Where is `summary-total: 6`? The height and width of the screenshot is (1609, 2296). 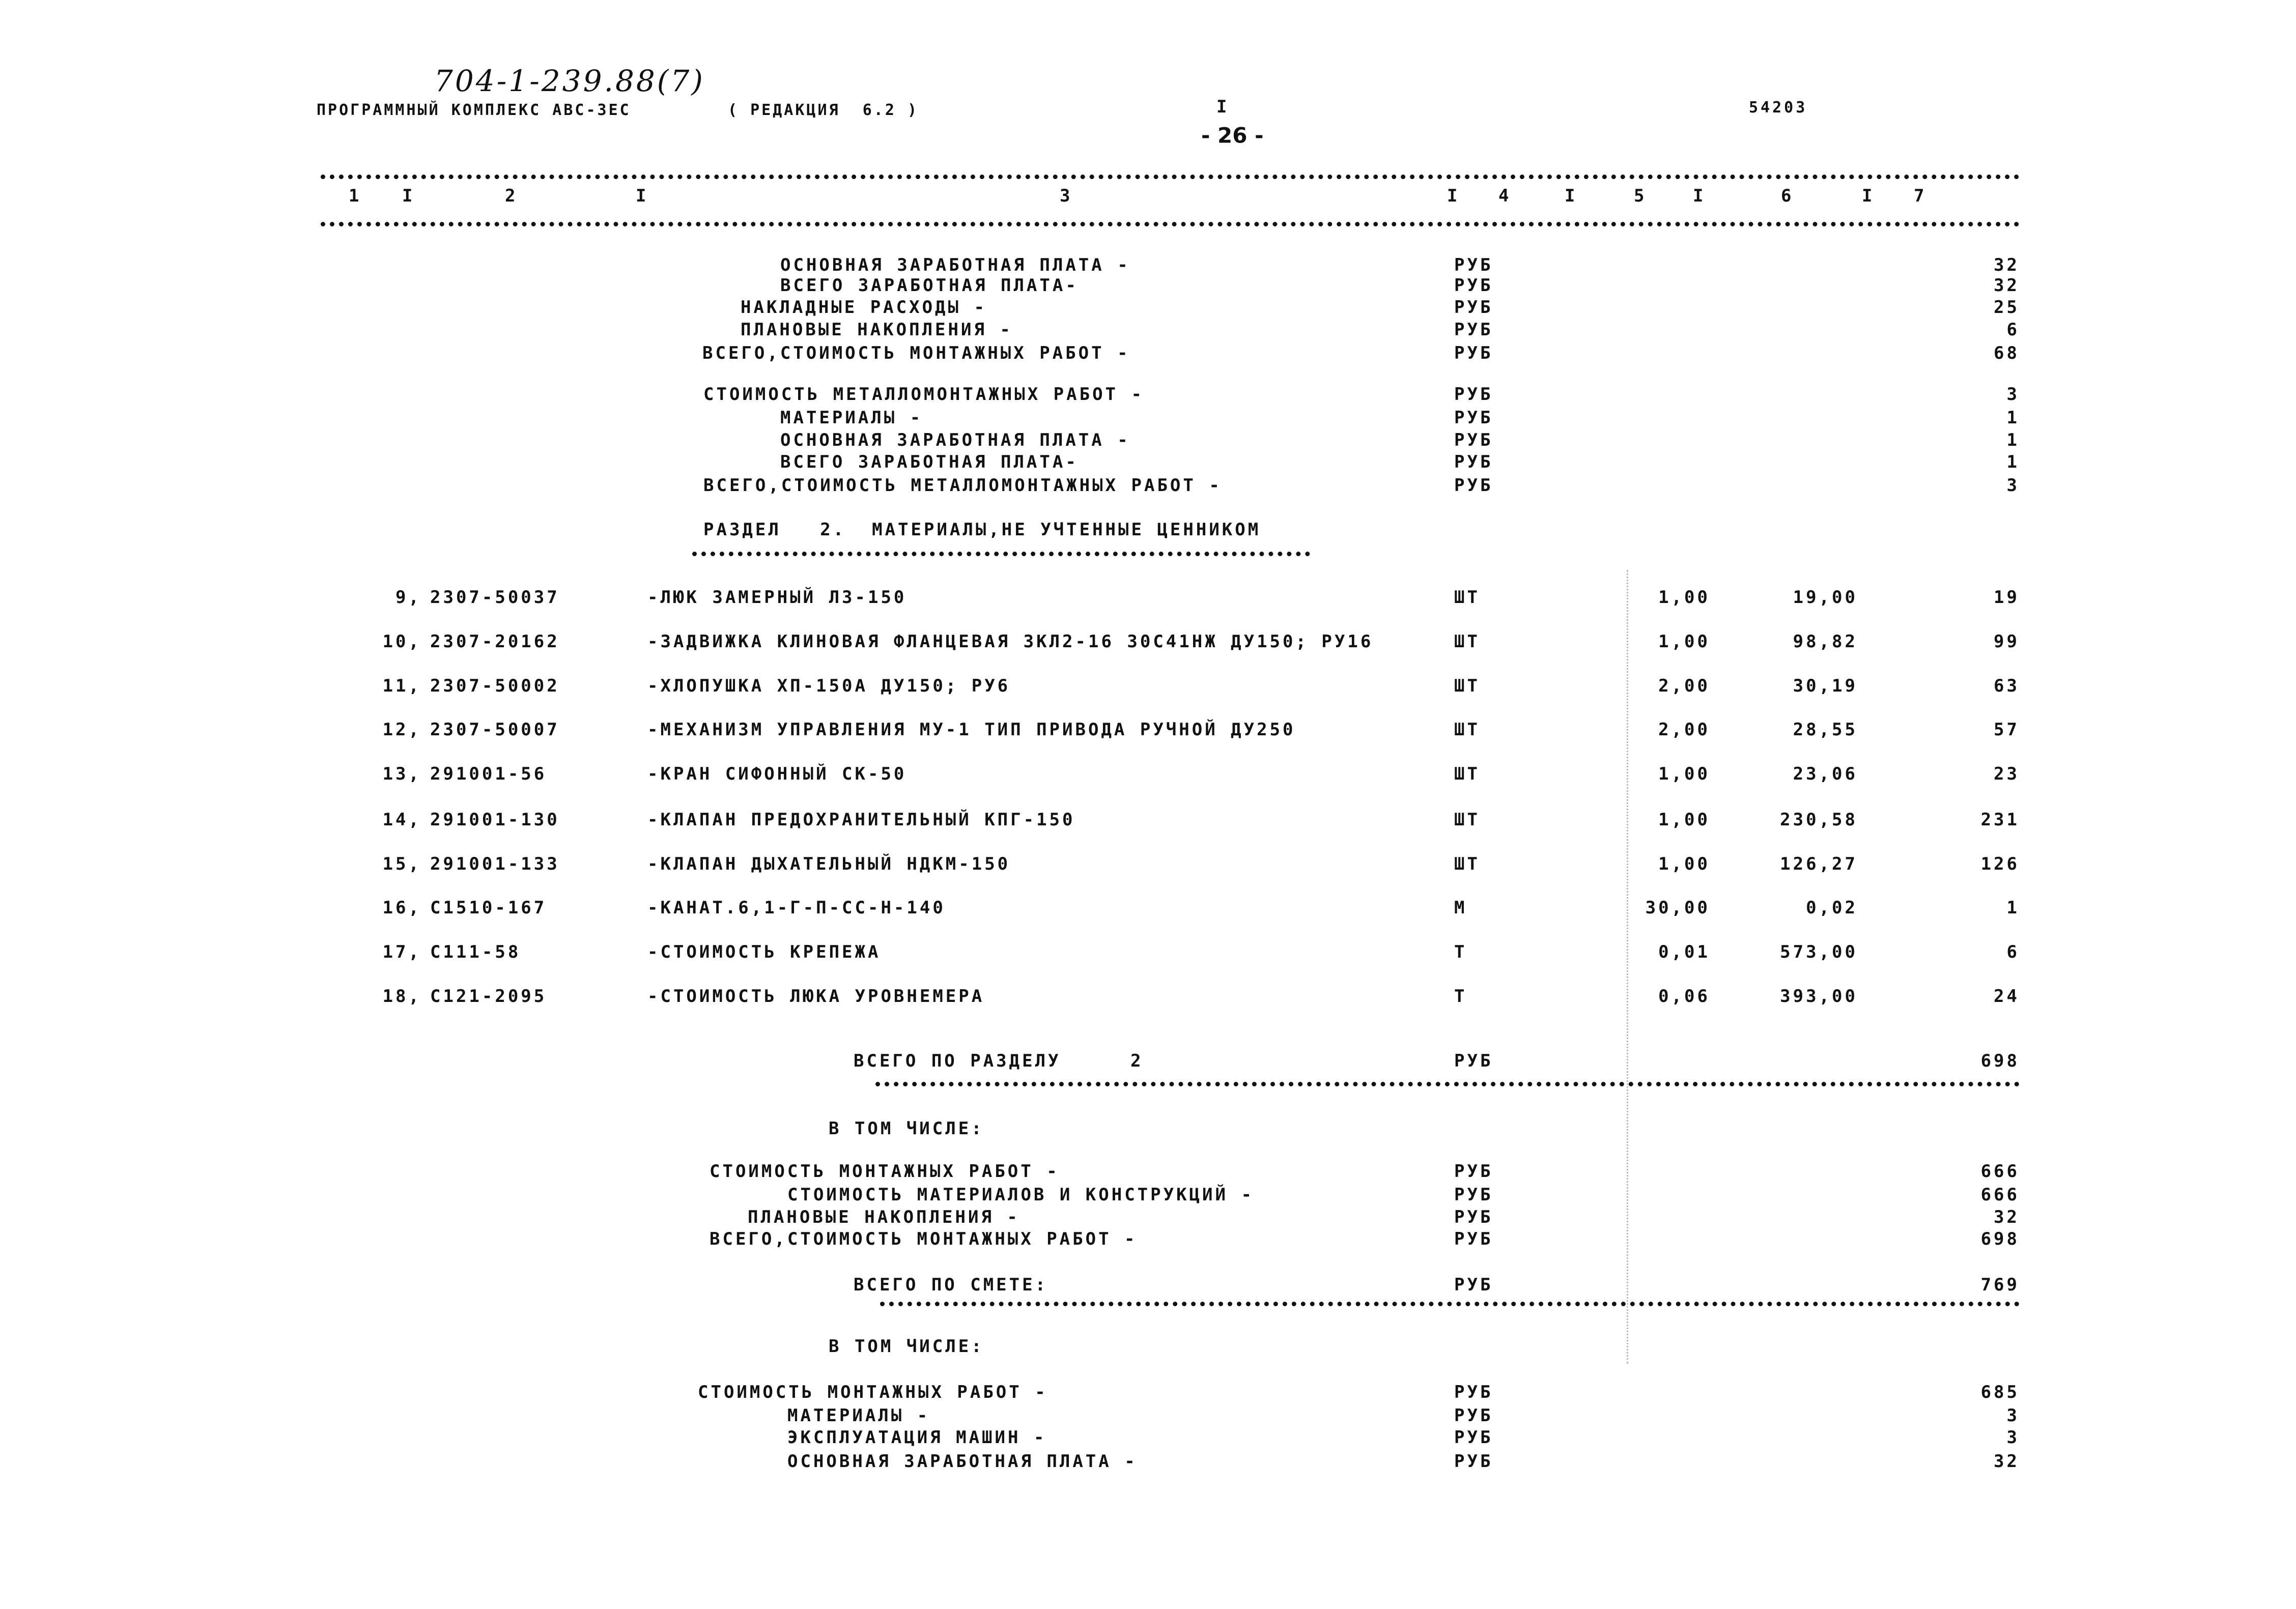 summary-total: 6 is located at coordinates (2013, 330).